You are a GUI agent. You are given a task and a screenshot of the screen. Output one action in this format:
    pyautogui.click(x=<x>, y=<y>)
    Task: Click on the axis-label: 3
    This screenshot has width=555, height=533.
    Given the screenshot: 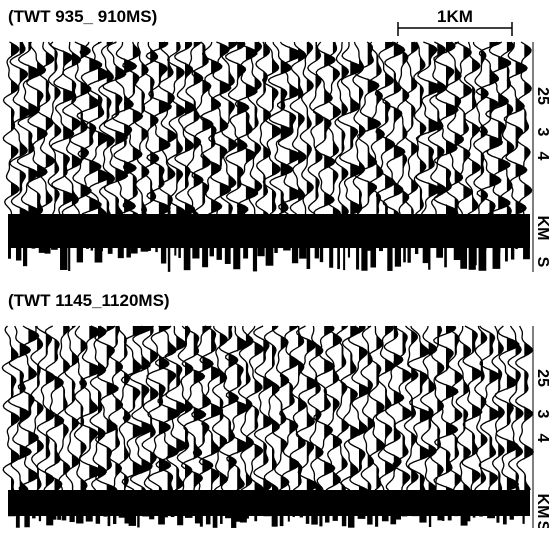 What is the action you would take?
    pyautogui.click(x=542, y=132)
    